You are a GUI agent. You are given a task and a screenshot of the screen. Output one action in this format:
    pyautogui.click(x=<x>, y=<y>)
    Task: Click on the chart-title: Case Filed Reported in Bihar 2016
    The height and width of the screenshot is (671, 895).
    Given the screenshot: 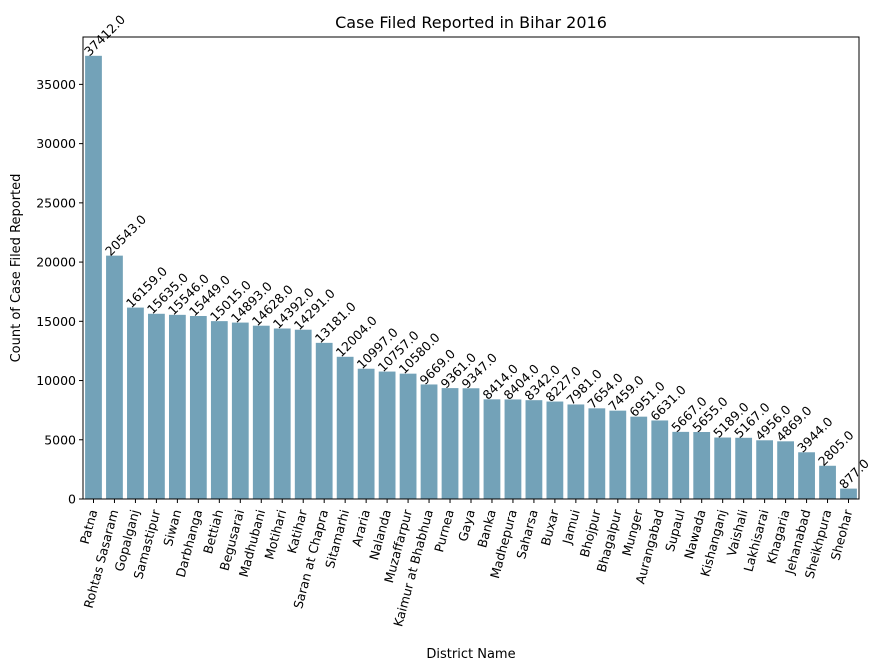 What is the action you would take?
    pyautogui.click(x=471, y=22)
    